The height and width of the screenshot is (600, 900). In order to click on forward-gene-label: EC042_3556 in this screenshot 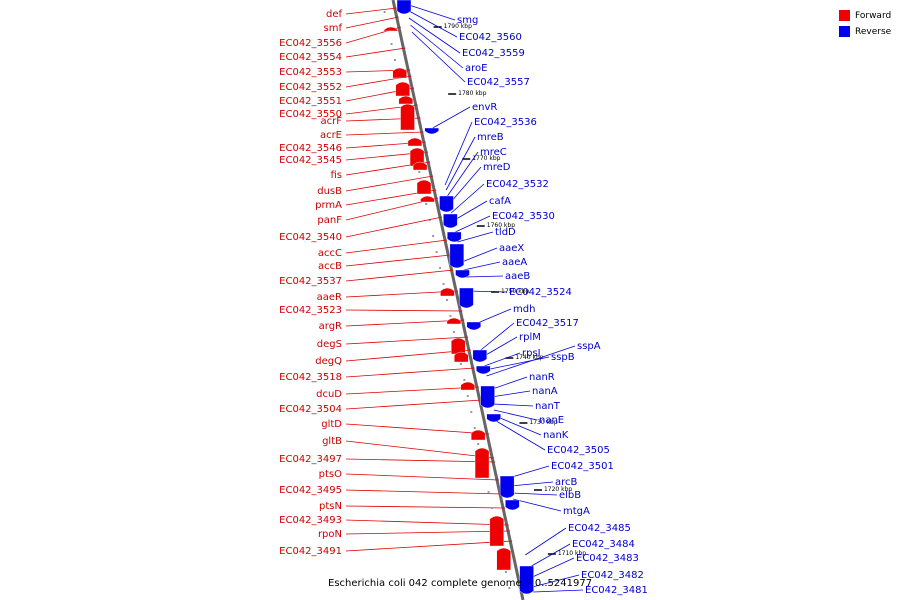, I will do `click(310, 43)`.